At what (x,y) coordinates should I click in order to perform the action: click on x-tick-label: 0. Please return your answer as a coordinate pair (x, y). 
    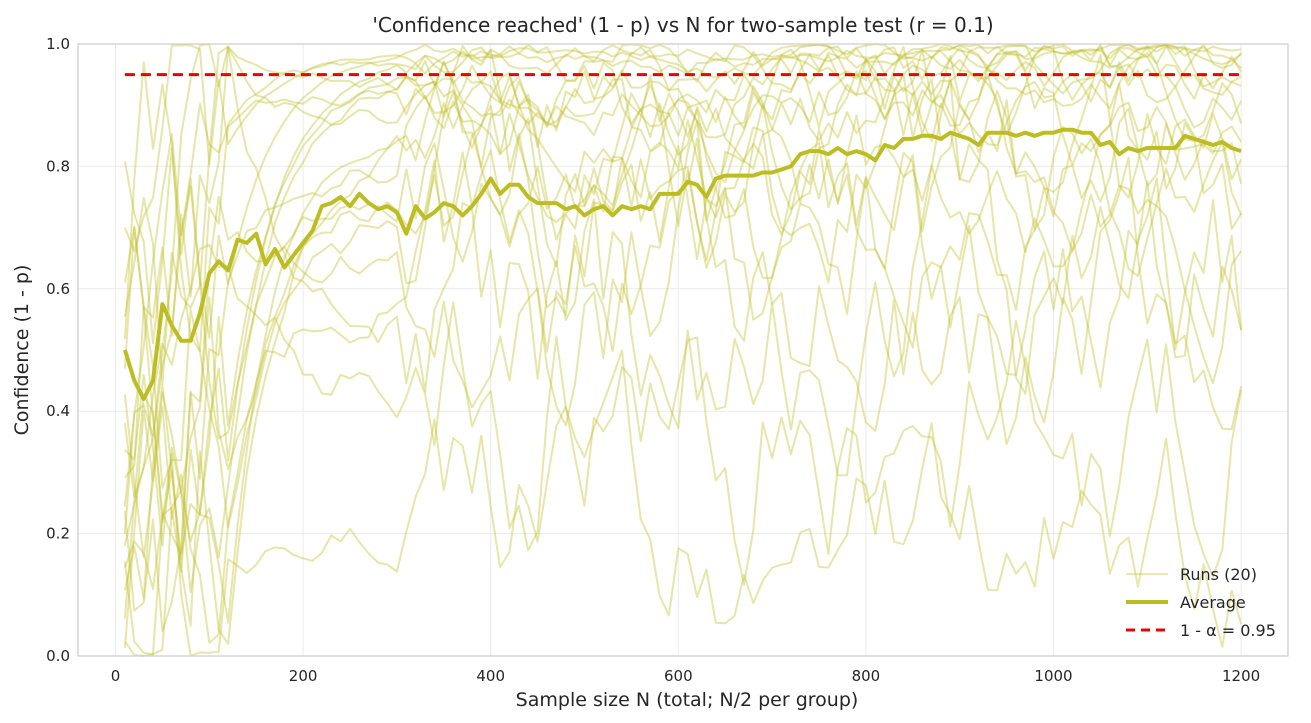
    Looking at the image, I should click on (116, 676).